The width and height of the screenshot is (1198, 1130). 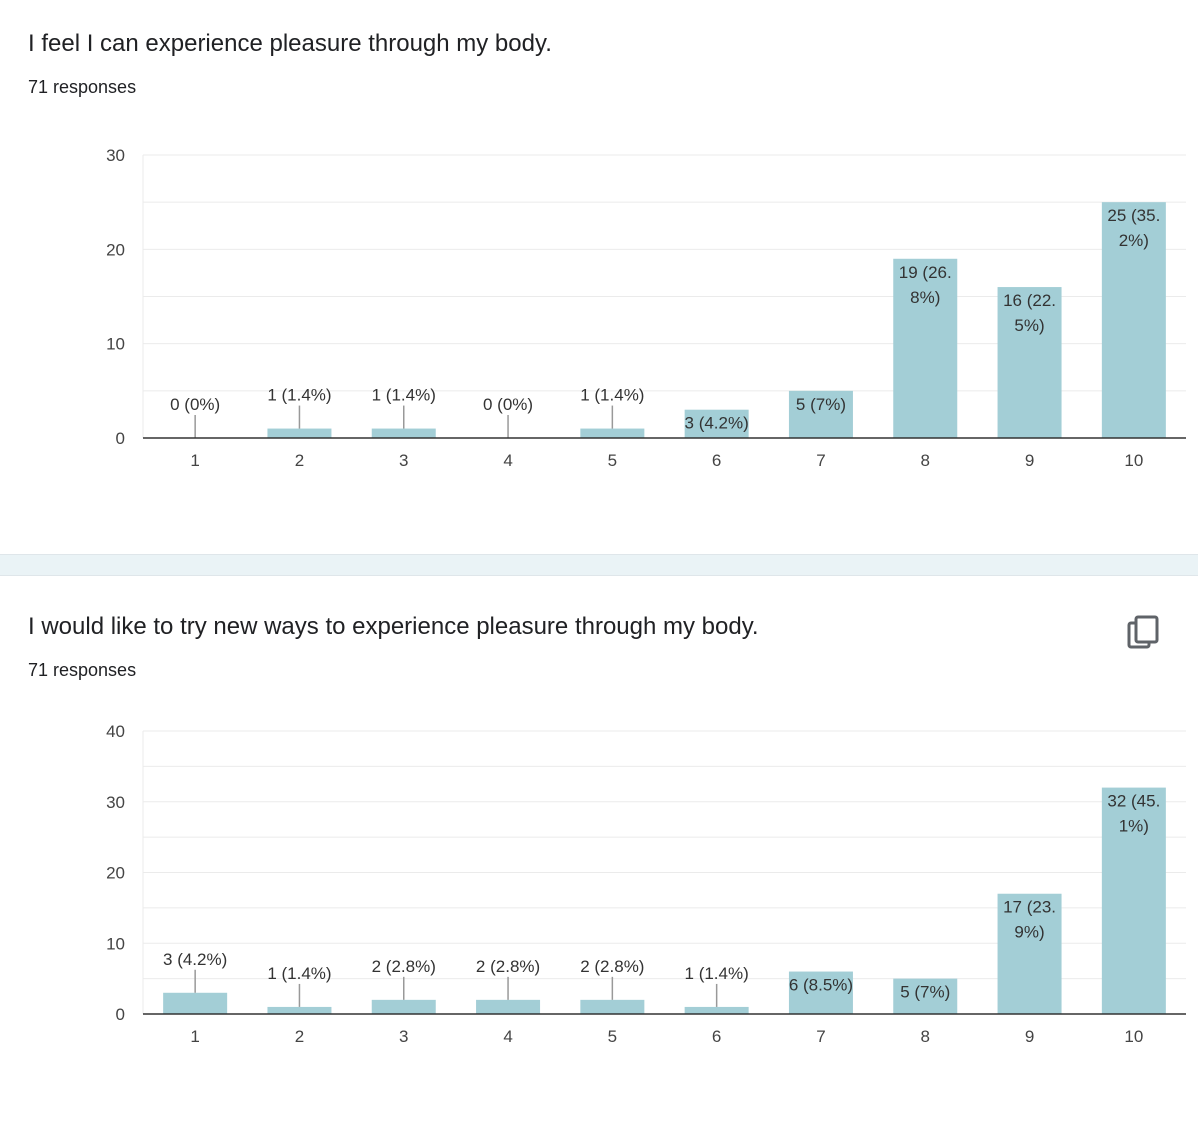 What do you see at coordinates (115, 731) in the screenshot?
I see `y-tick-label: 40` at bounding box center [115, 731].